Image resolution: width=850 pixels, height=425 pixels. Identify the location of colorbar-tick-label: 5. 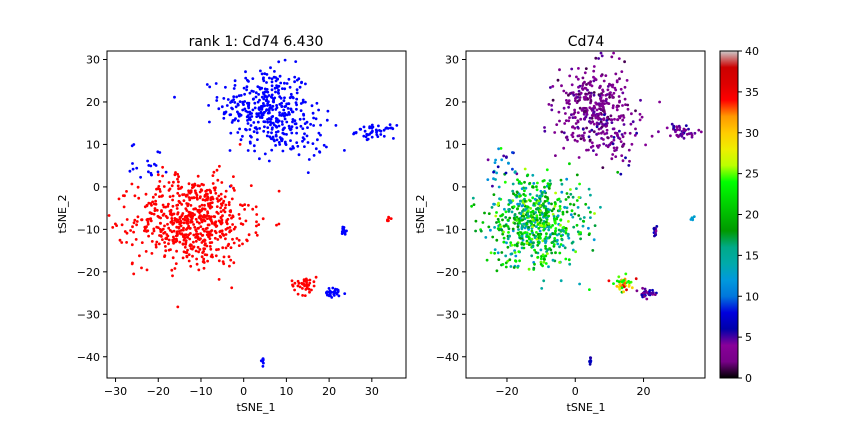
(748, 337).